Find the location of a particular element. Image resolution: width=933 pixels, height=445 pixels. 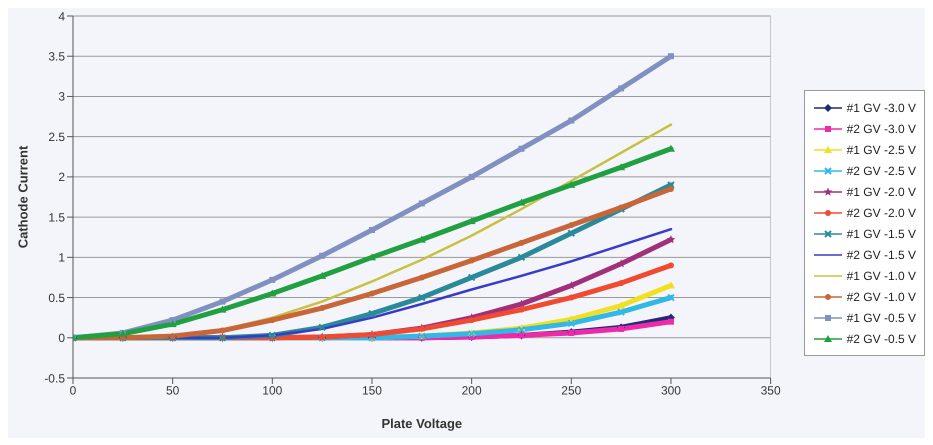

x-tick-label: 150 is located at coordinates (372, 391).